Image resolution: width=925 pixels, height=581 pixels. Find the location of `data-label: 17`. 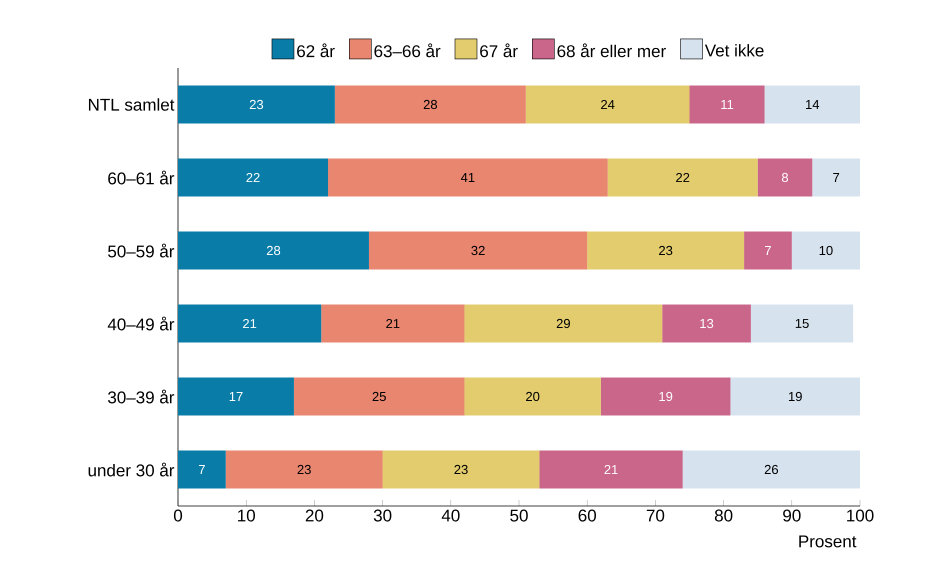

data-label: 17 is located at coordinates (236, 396).